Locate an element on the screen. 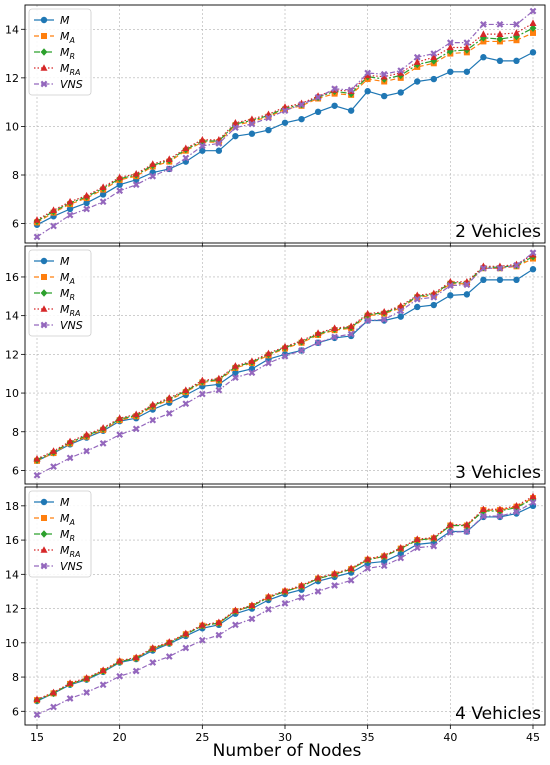 The image size is (550, 765). x-axis-label: Number of Nodes is located at coordinates (287, 751).